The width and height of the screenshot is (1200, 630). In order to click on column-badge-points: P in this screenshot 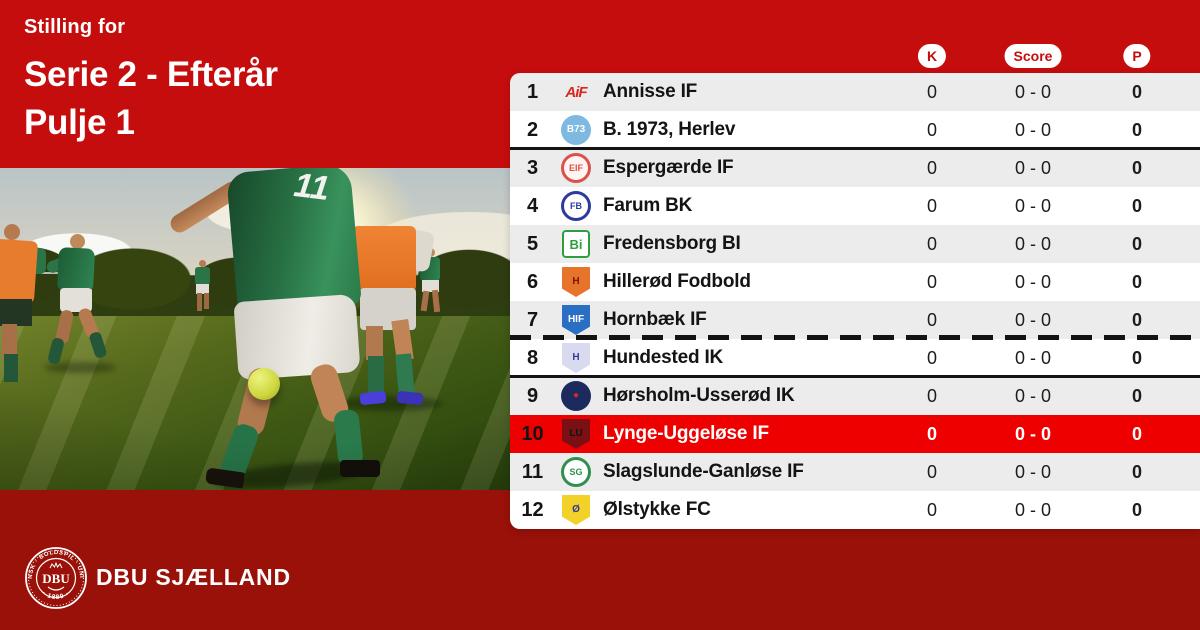, I will do `click(1137, 56)`.